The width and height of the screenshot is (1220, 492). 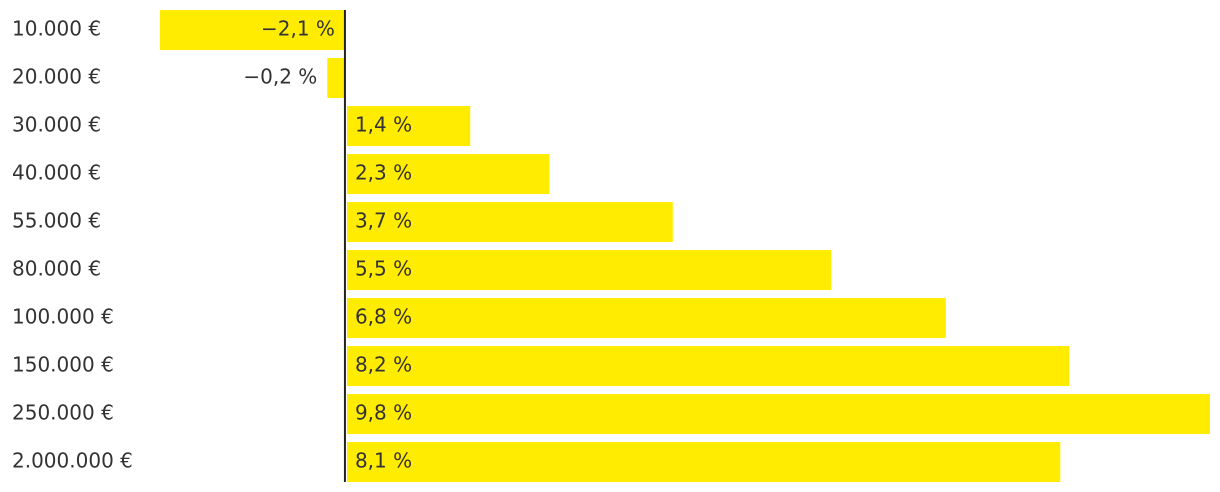 I want to click on category-label: 80.000 €, so click(x=56, y=269).